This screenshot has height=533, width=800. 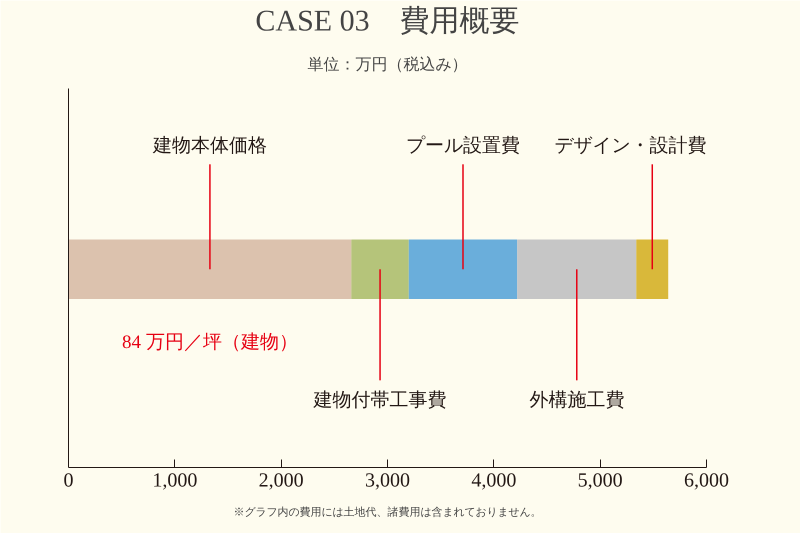 I want to click on x-tick-label: 6,000, so click(x=706, y=481).